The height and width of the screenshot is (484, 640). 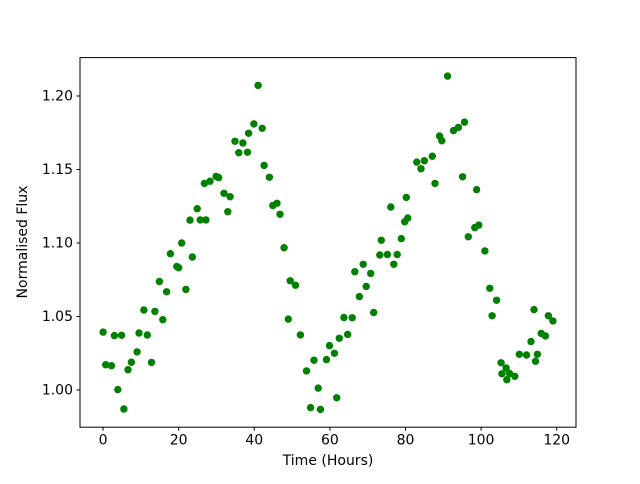 I want to click on y-tick-label: 1.00, so click(x=57, y=391).